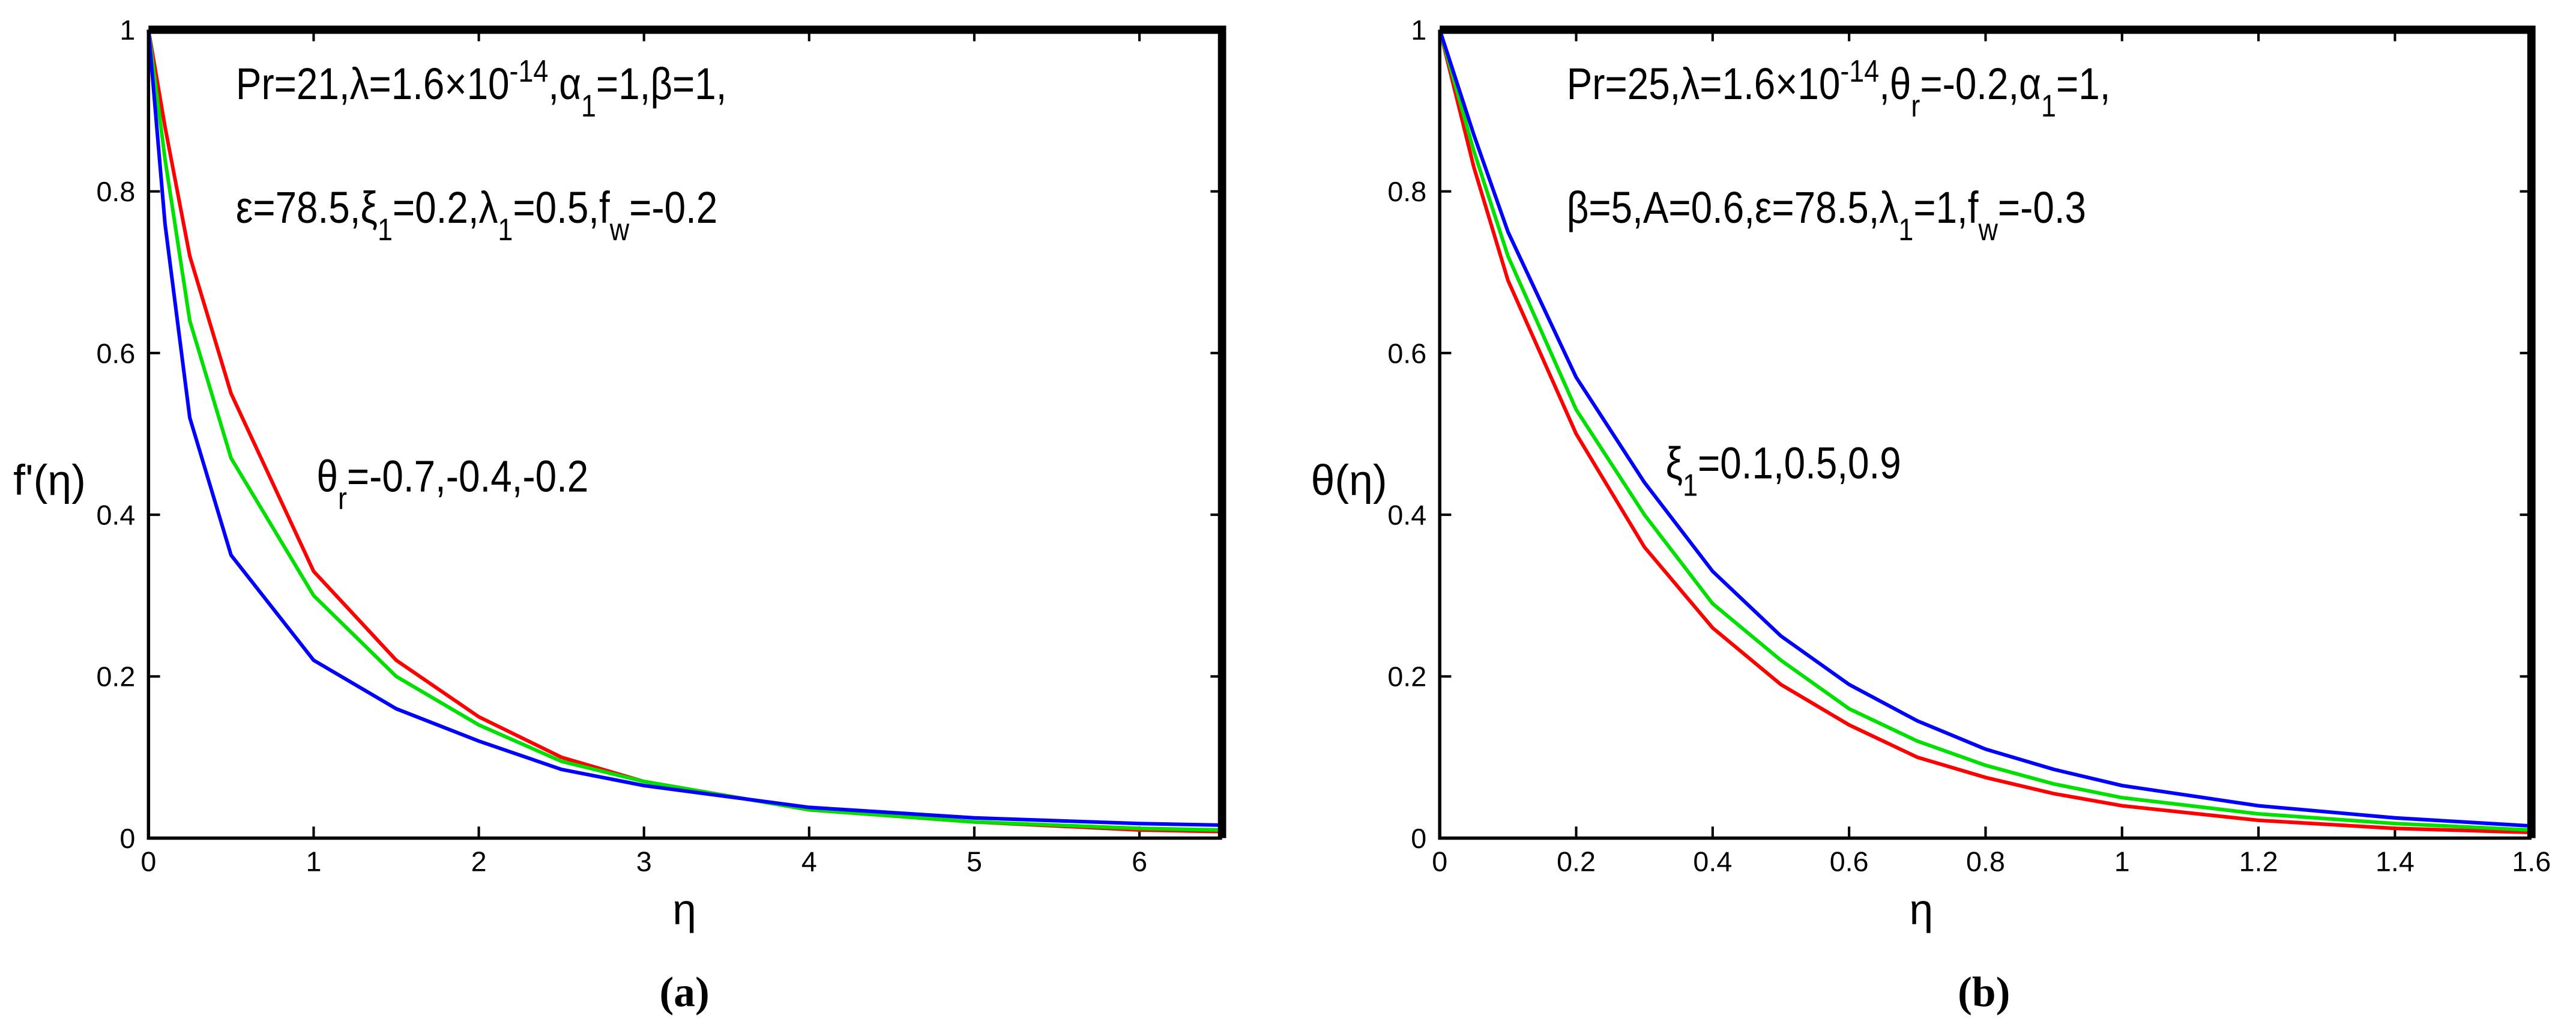 This screenshot has width=2576, height=1027. I want to click on x-tick-label: 1.2, so click(2258, 861).